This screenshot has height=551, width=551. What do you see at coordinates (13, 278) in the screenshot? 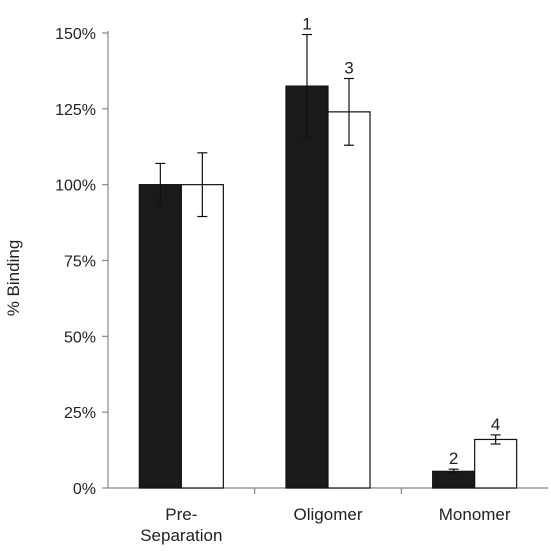
I see `y-axis-label: % Binding` at bounding box center [13, 278].